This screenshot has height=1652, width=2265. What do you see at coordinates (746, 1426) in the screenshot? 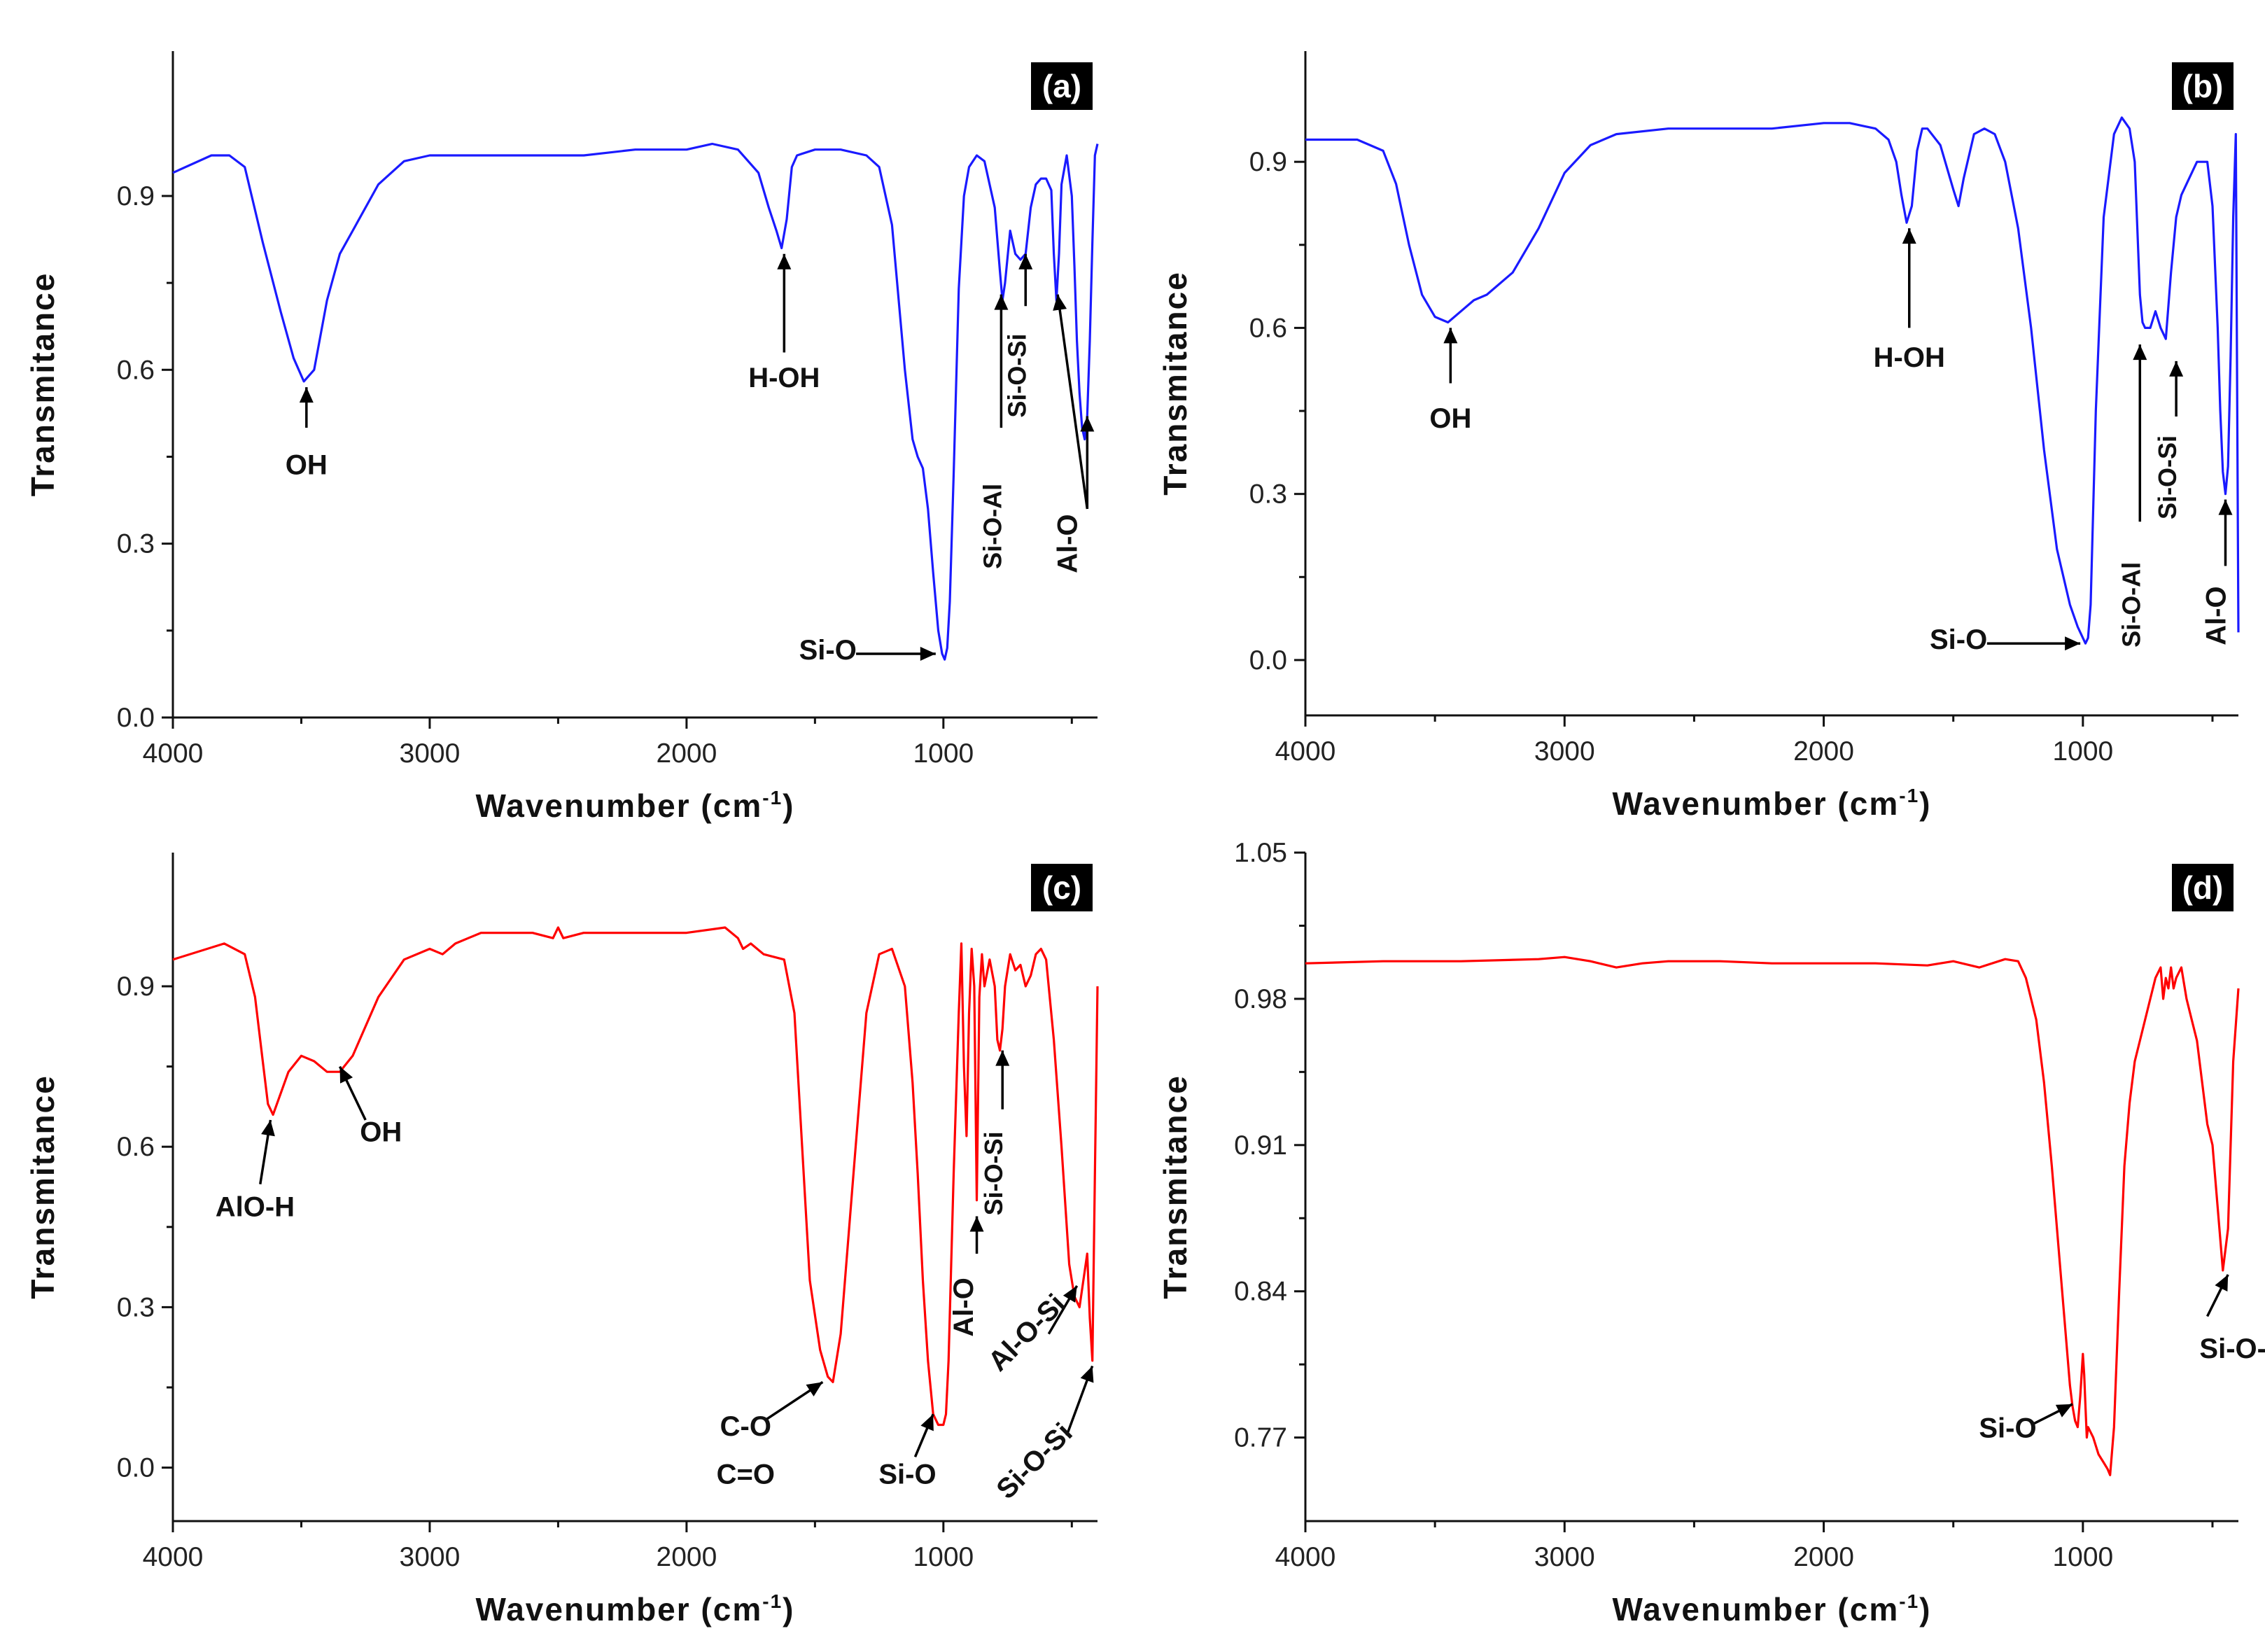
I see `annotation-label: C-O` at bounding box center [746, 1426].